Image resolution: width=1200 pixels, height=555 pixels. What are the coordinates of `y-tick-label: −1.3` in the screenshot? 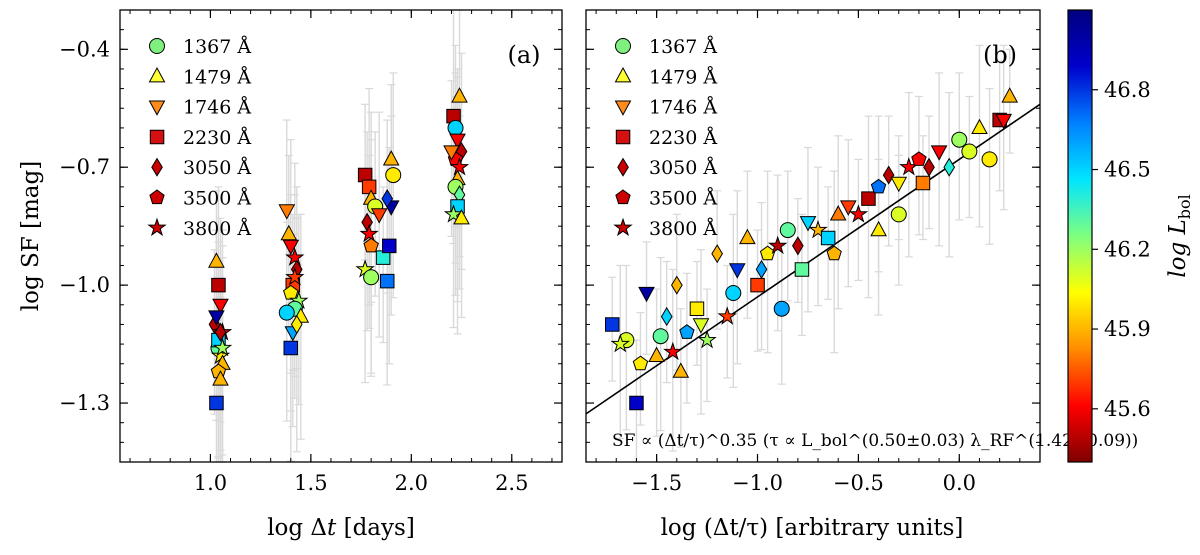 It's located at (84, 403).